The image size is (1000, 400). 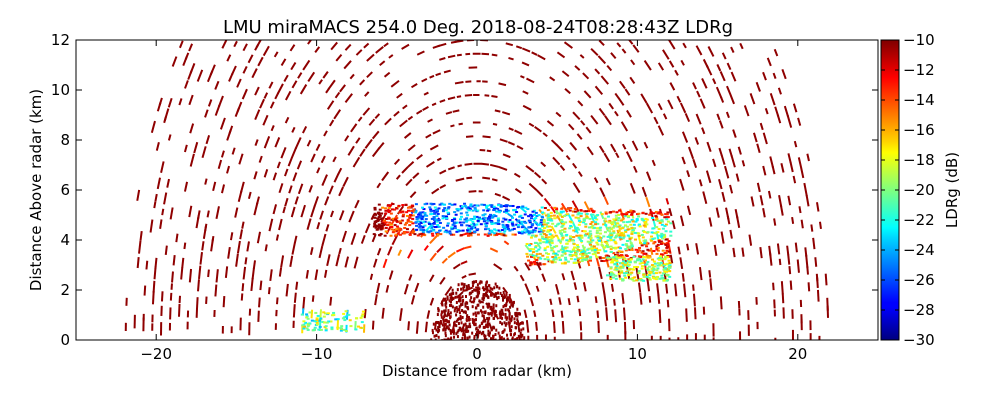 What do you see at coordinates (797, 354) in the screenshot?
I see `x-tick-label: 20` at bounding box center [797, 354].